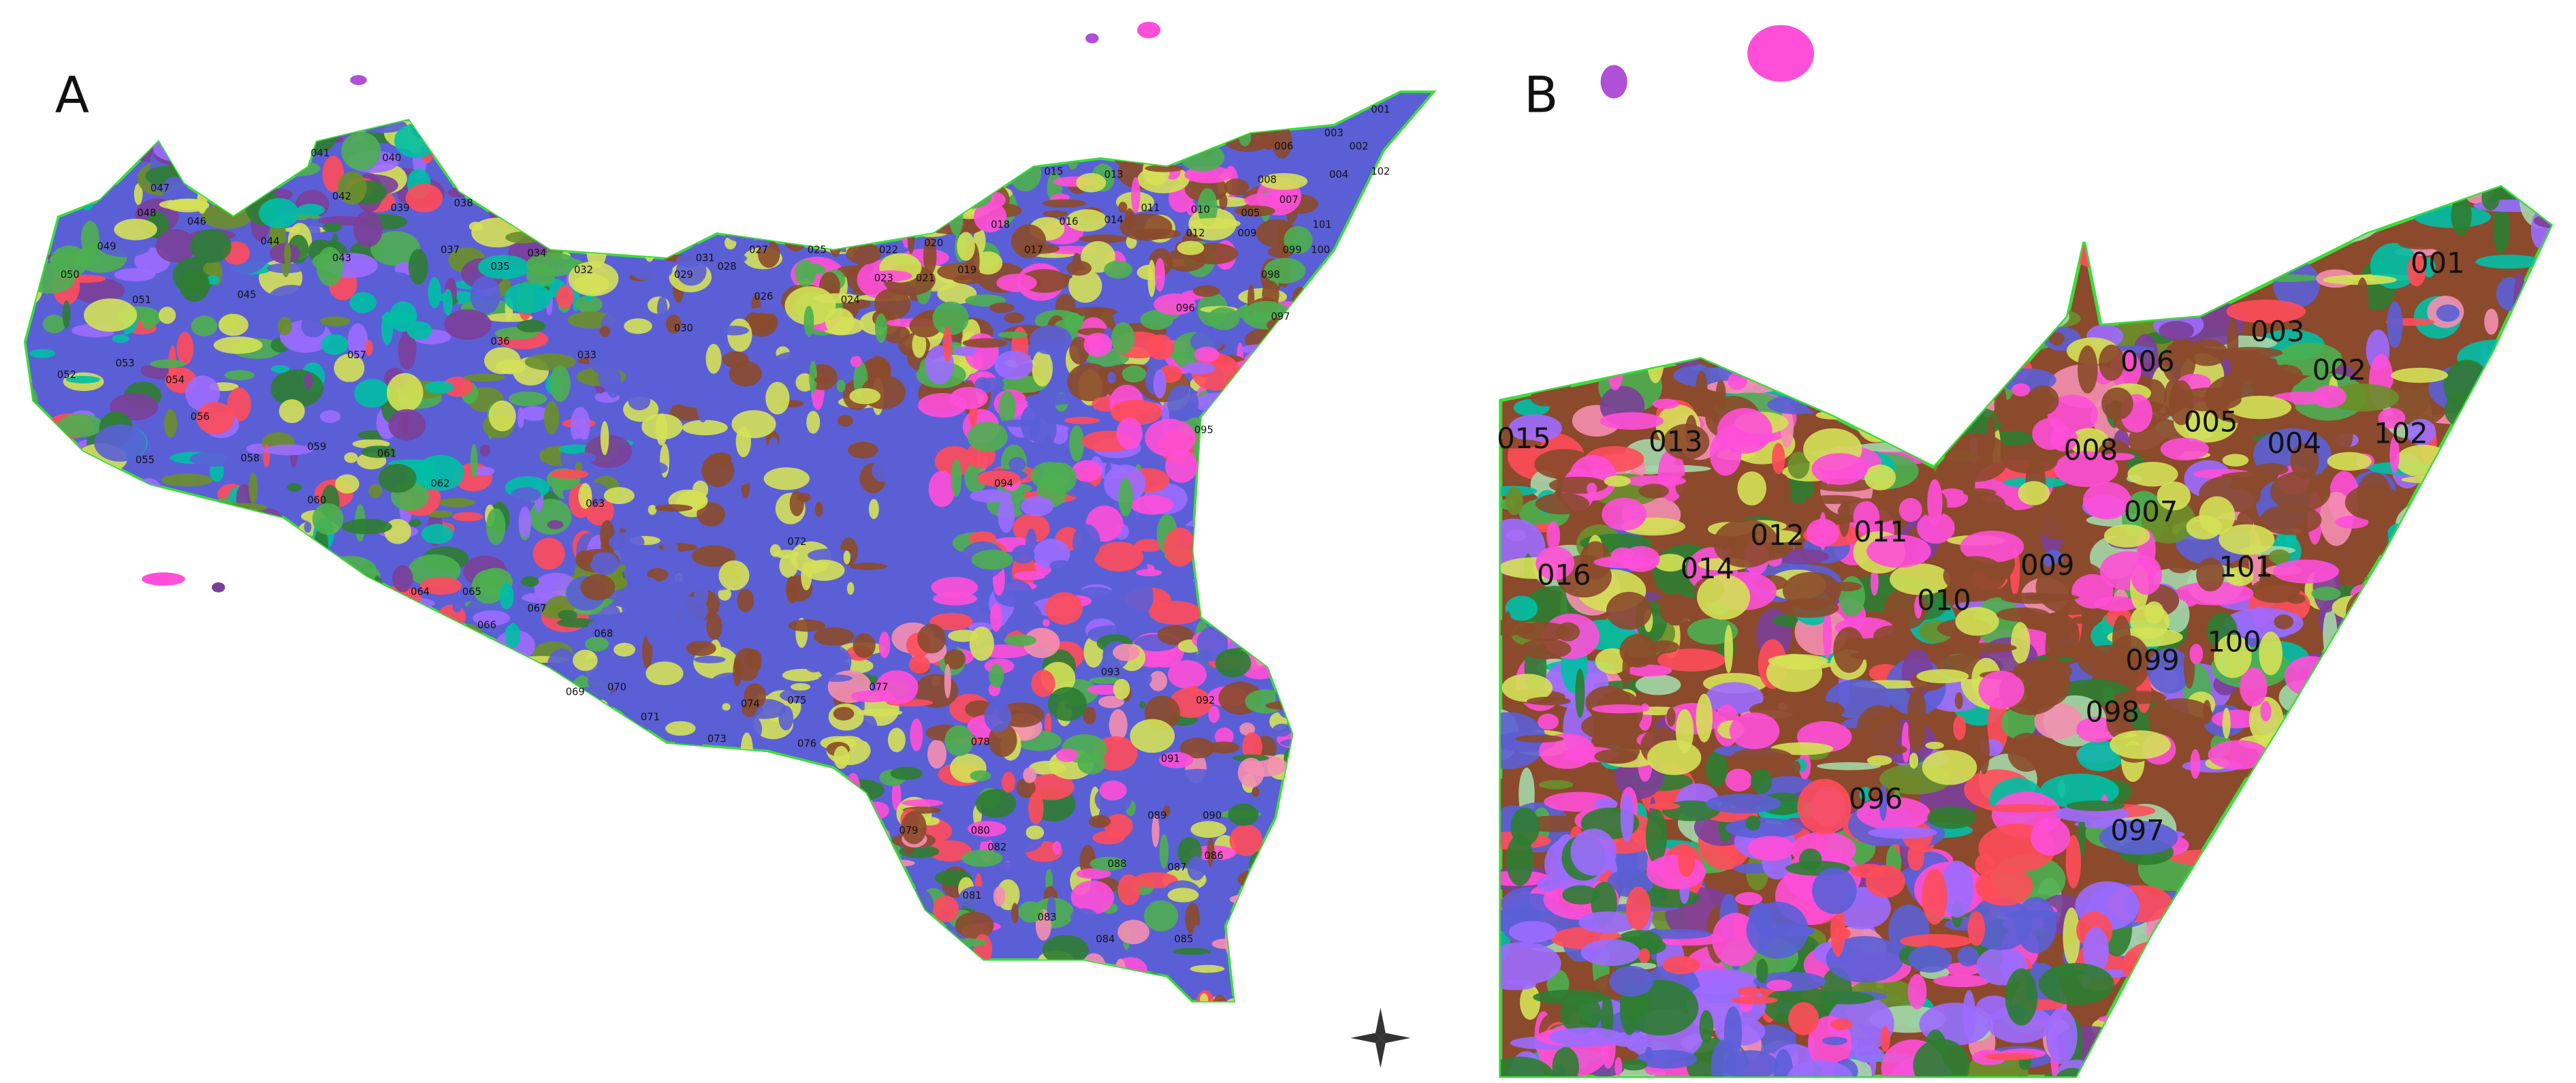 The image size is (2576, 1083). I want to click on region-label: 005, so click(1250, 213).